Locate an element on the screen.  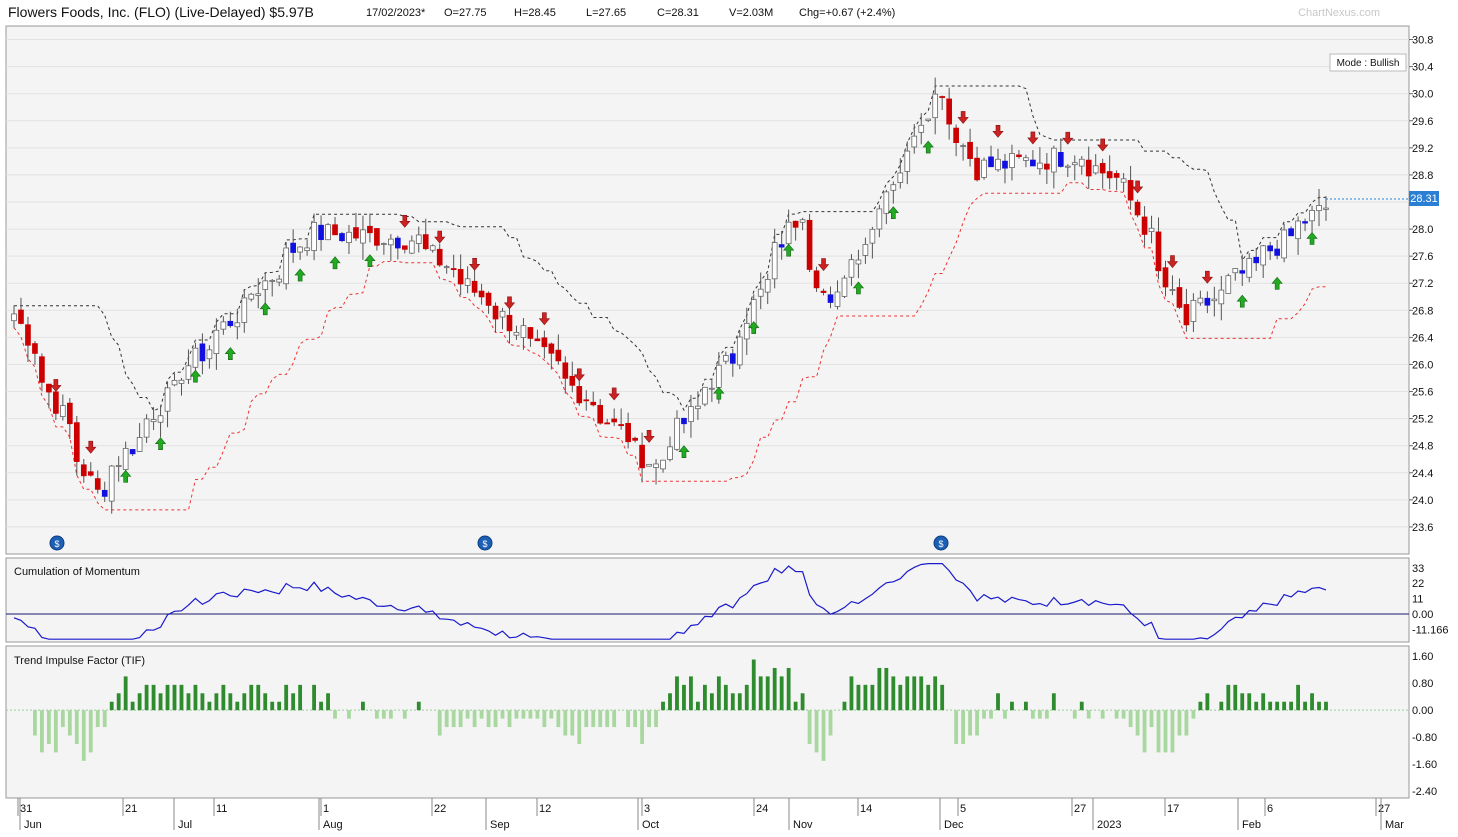
price-tick-label: 29.6 is located at coordinates (1422, 122).